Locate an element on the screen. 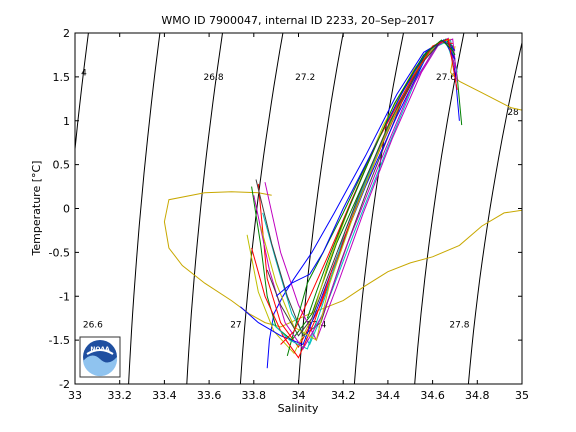 The image size is (576, 432). isopycnal-label-0: 4 is located at coordinates (84, 73).